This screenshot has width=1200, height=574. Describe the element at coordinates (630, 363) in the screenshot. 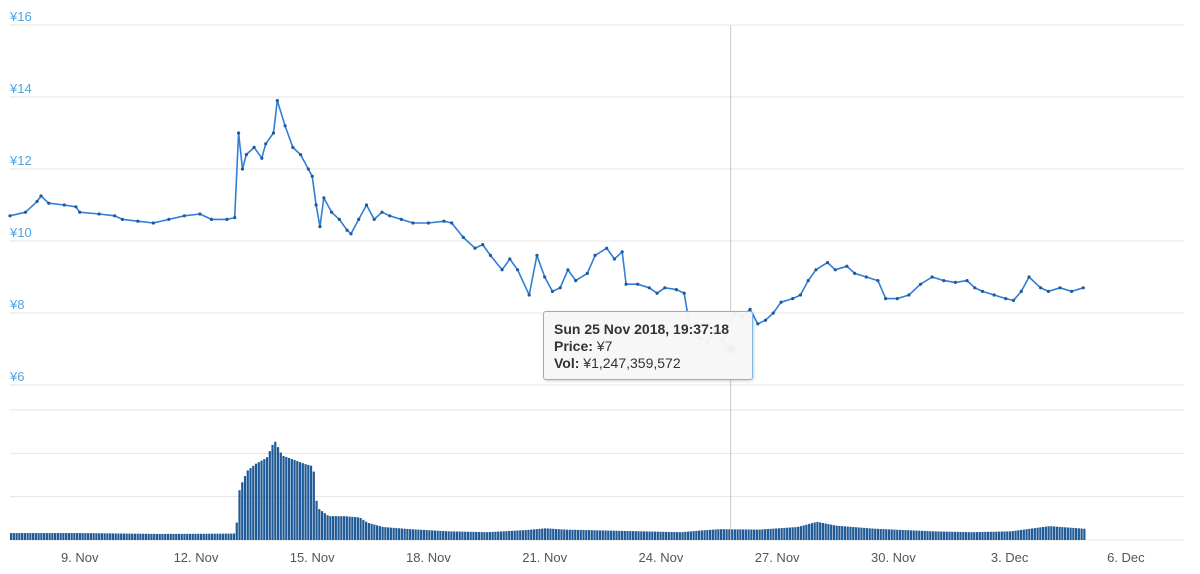

I see `tooltip-vol-value: ¥1,247,359,572` at that location.